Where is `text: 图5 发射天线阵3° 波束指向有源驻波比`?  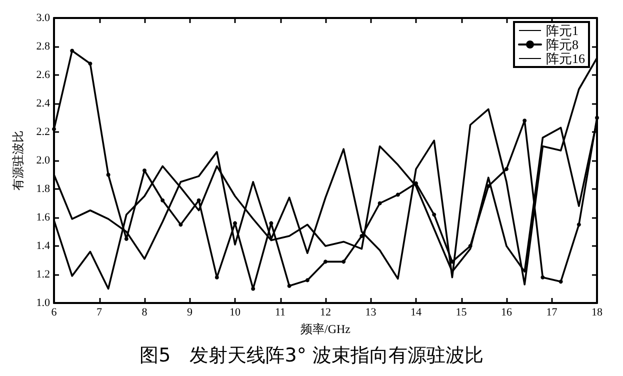 text: 图5 发射天线阵3° 波束指向有源驻波比 is located at coordinates (312, 355).